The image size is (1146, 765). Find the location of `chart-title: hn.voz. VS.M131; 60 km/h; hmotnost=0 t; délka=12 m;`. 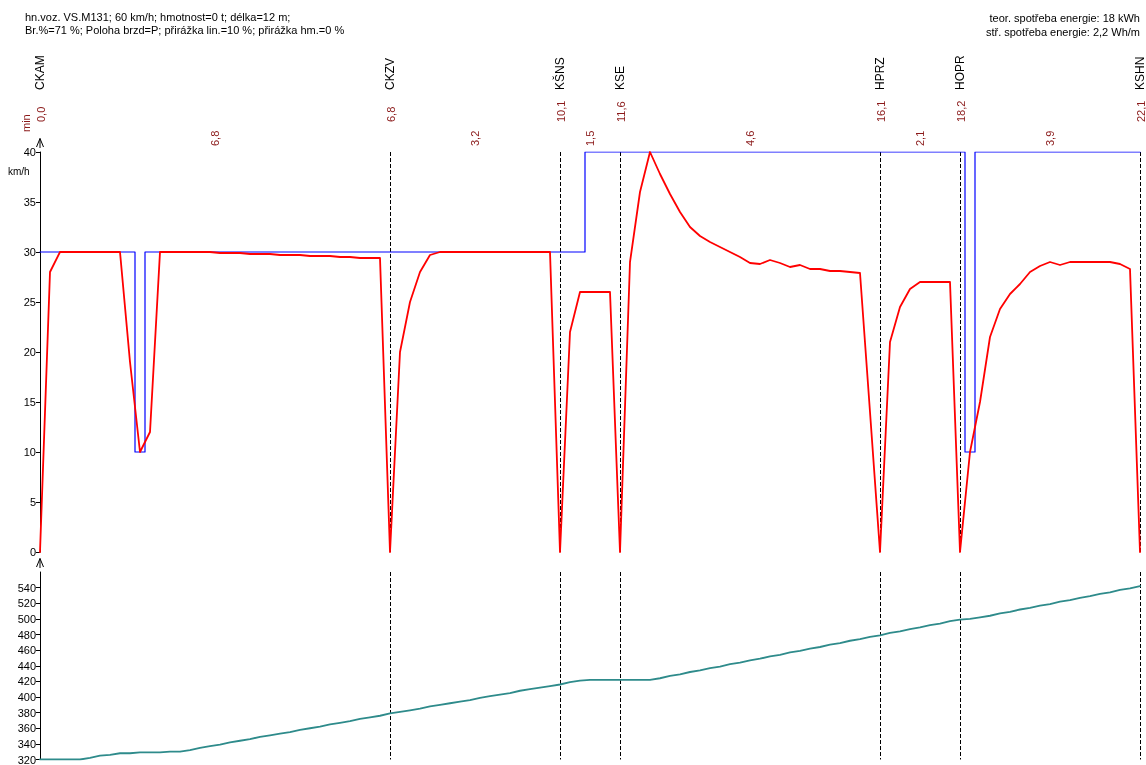

chart-title: hn.voz. VS.M131; 60 km/h; hmotnost=0 t; délka=12 m; is located at coordinates (158, 16).